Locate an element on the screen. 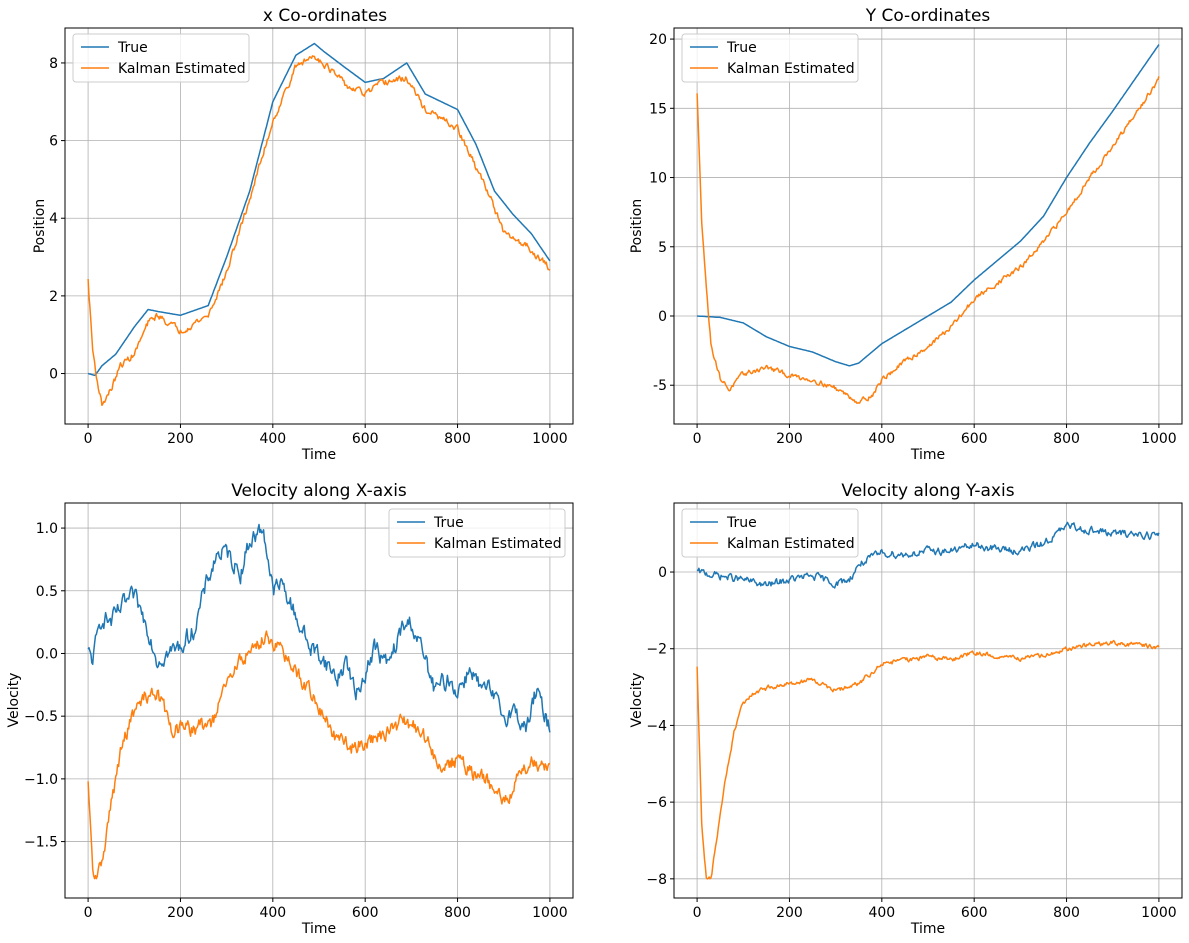  y-tick-label: −4 is located at coordinates (656, 726).